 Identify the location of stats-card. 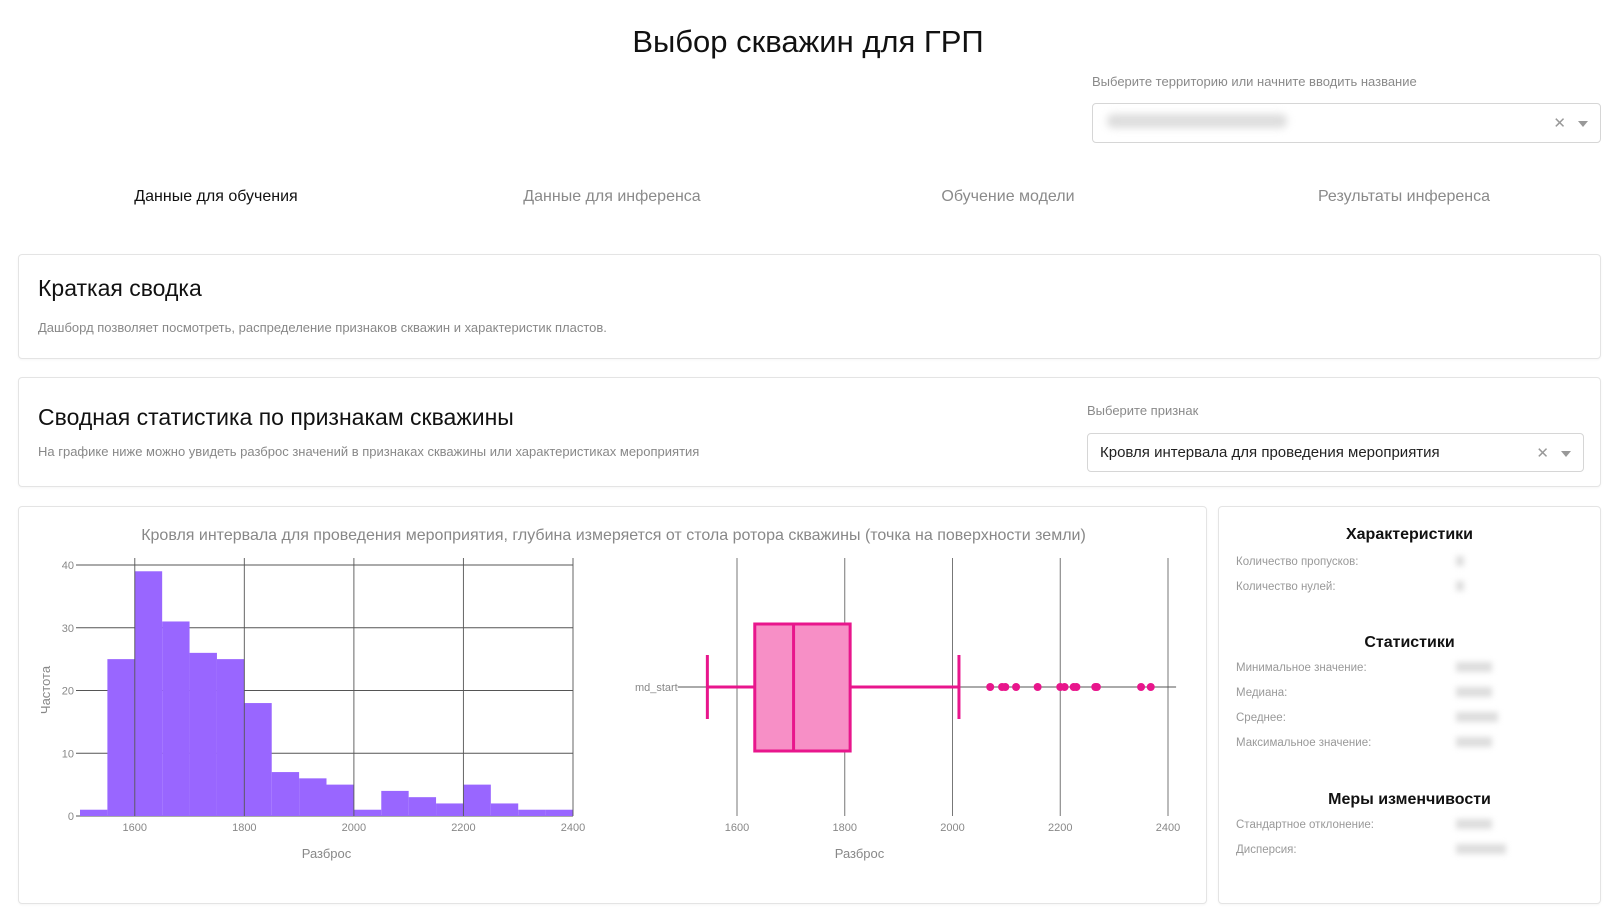
(1409, 705).